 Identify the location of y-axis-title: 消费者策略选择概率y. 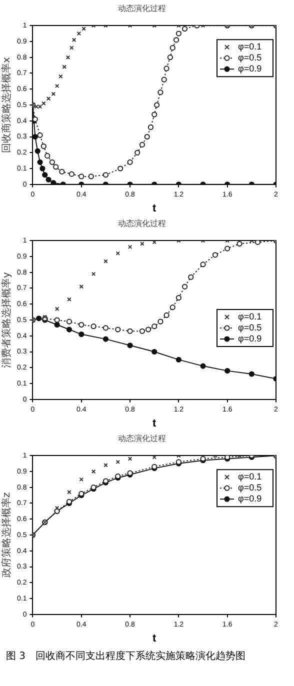
(6, 320).